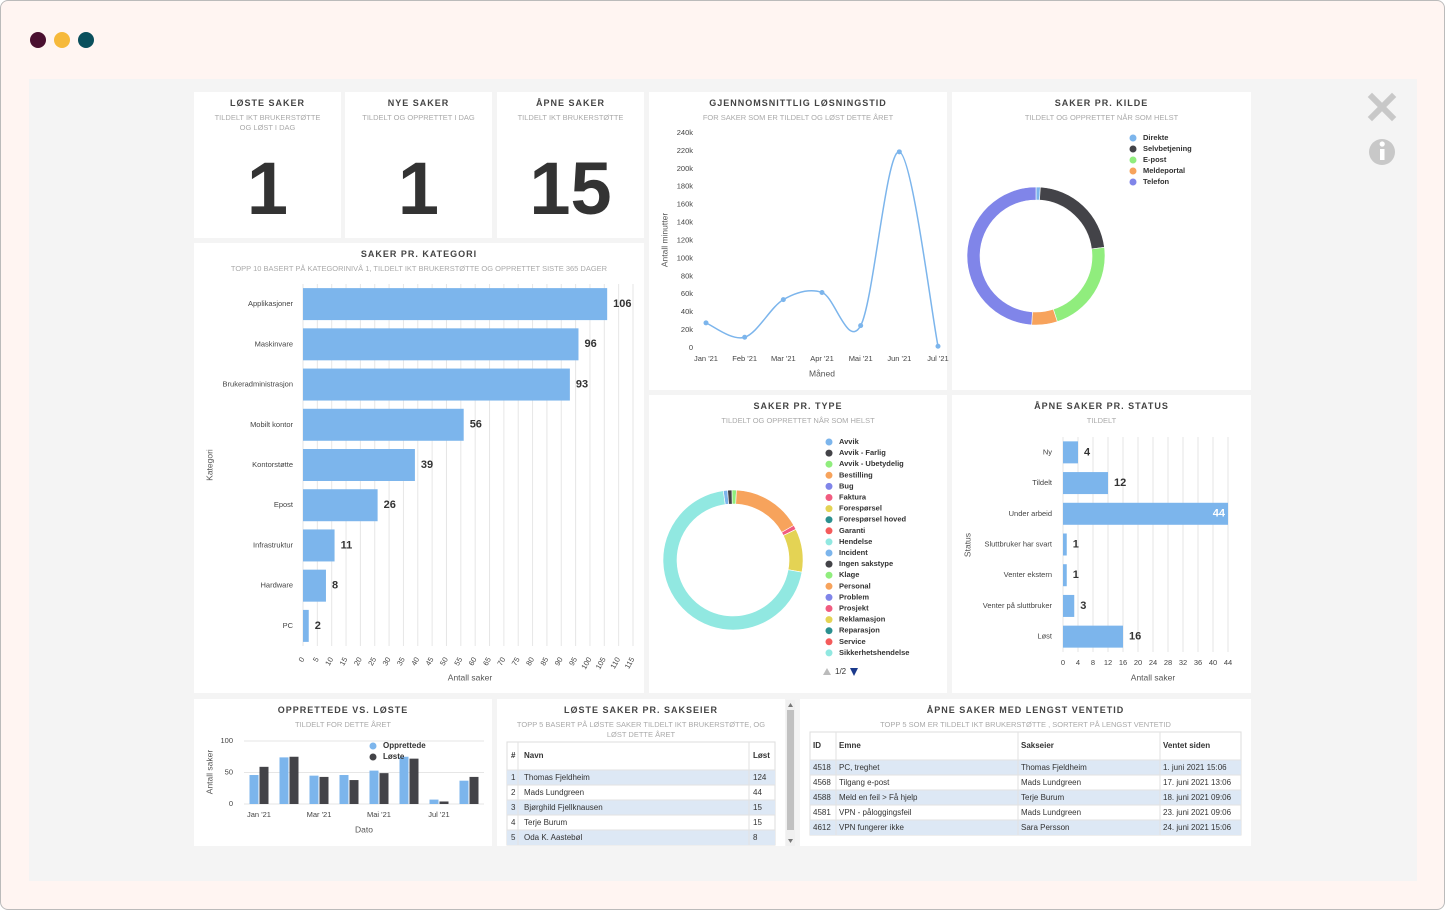  Describe the element at coordinates (1101, 103) in the screenshot. I see `panel-title: SAKER PR. KILDE` at that location.